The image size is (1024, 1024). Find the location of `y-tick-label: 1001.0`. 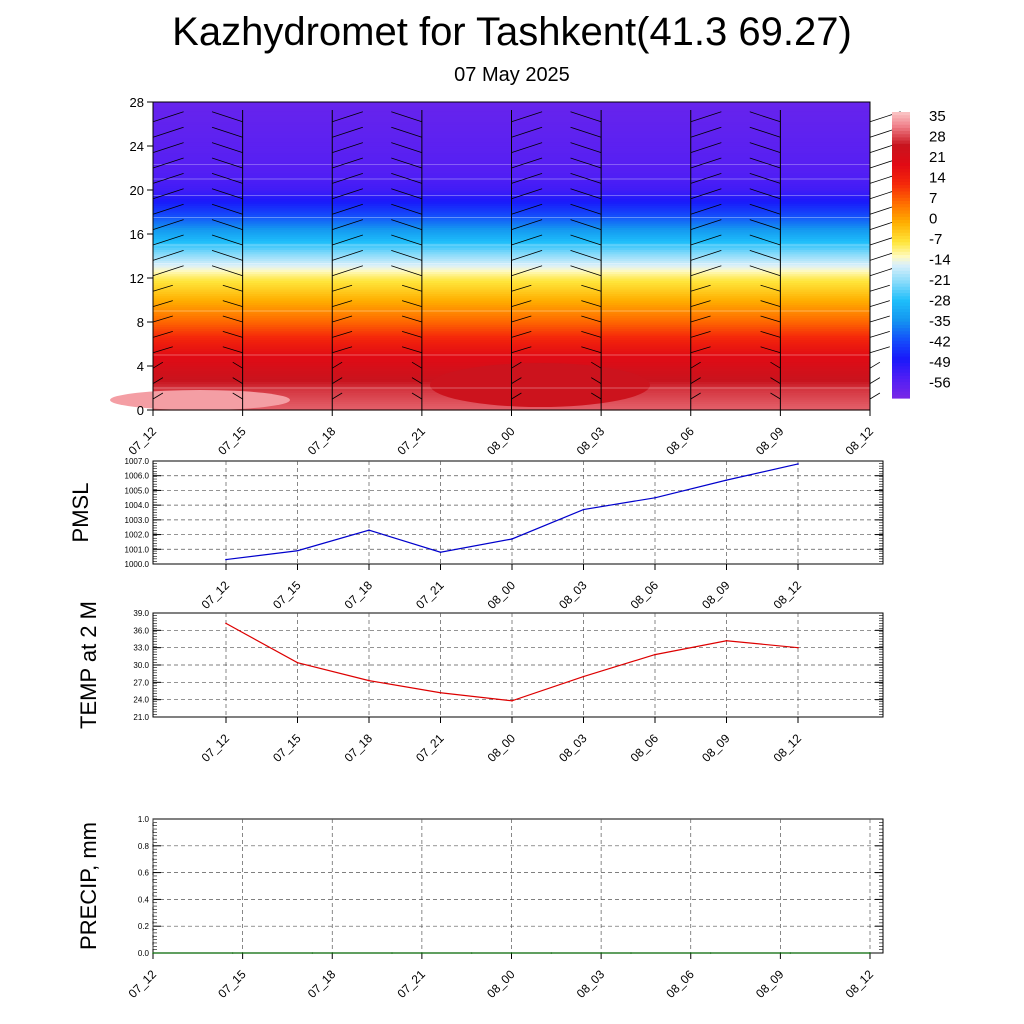

y-tick-label: 1001.0 is located at coordinates (137, 549).